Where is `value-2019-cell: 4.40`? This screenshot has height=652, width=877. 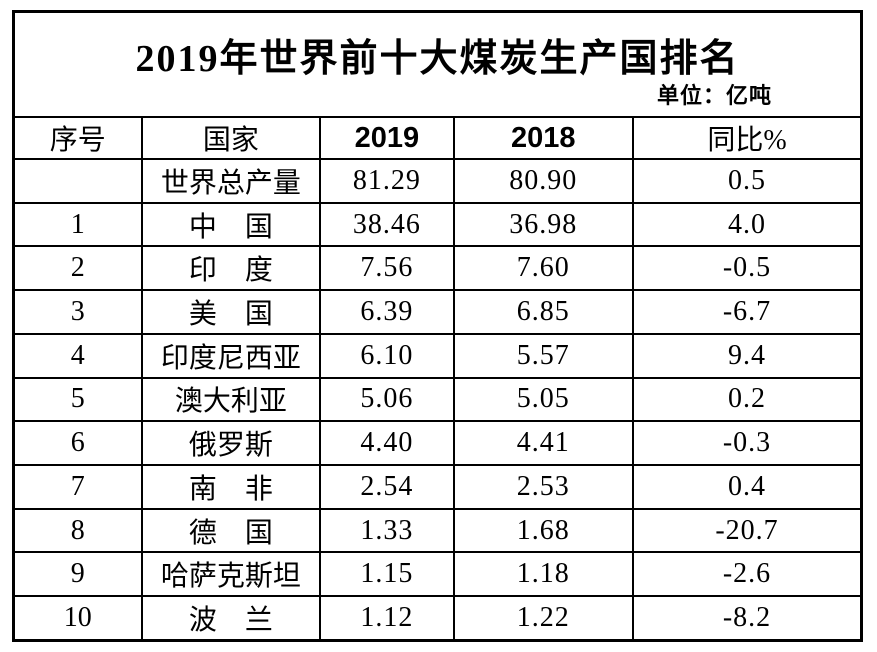 value-2019-cell: 4.40 is located at coordinates (387, 443).